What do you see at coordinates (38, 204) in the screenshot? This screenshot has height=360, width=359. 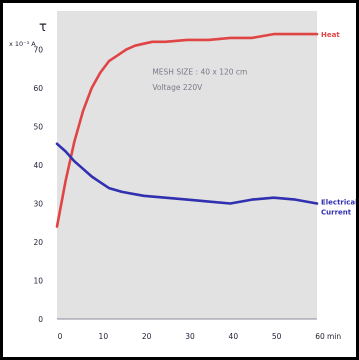 I see `y-tick-label: 30` at bounding box center [38, 204].